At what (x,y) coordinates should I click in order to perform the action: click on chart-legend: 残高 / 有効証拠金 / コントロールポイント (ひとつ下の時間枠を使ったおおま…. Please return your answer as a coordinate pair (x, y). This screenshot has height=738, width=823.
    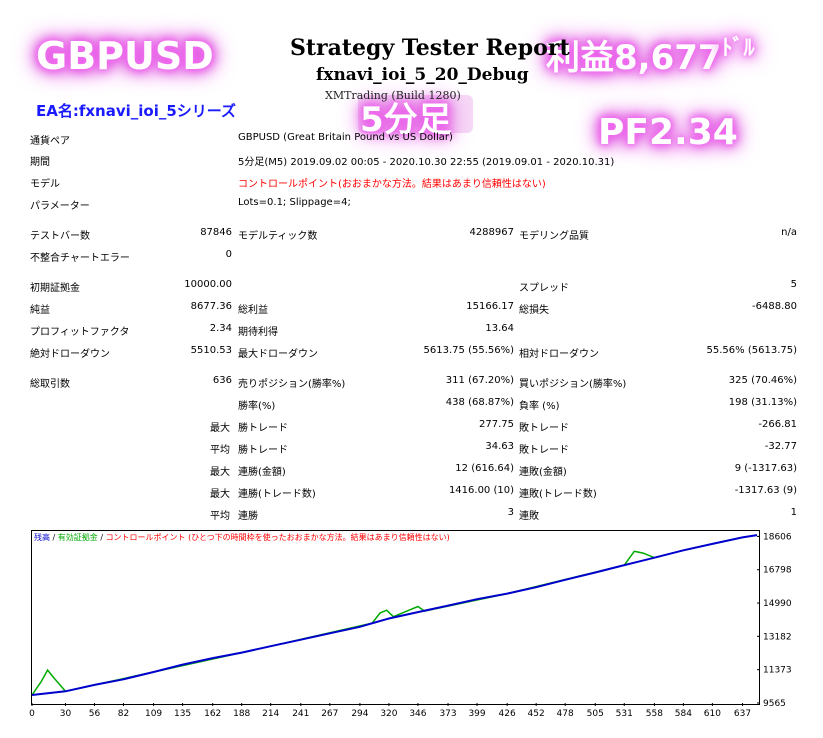
    Looking at the image, I should click on (242, 537).